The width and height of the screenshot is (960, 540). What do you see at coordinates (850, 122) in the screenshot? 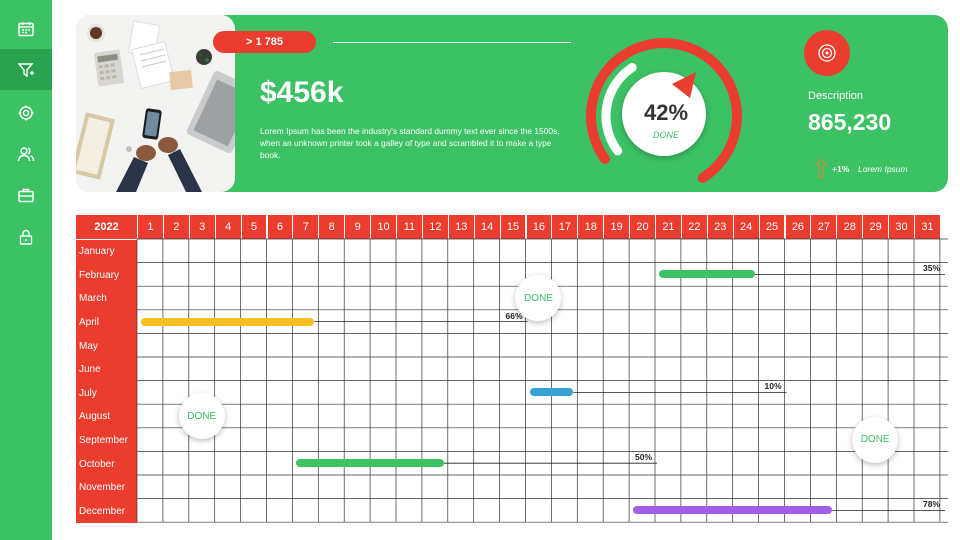
I see `stat-value: 865,230` at bounding box center [850, 122].